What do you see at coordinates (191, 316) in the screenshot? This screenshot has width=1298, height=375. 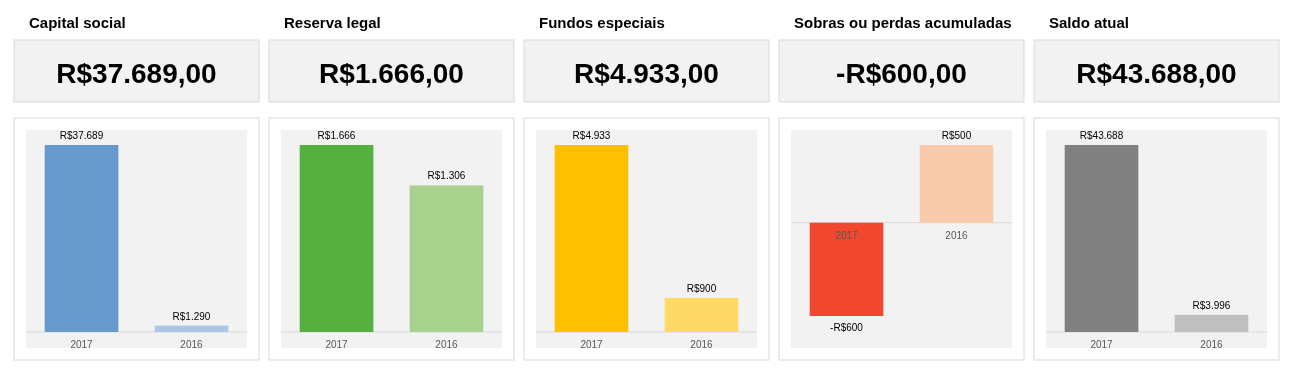 I see `data-label: R$1.290` at bounding box center [191, 316].